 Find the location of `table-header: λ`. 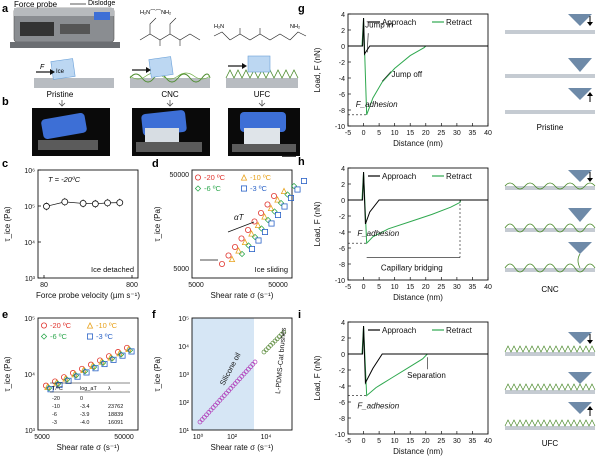

table-header: λ is located at coordinates (109, 389).